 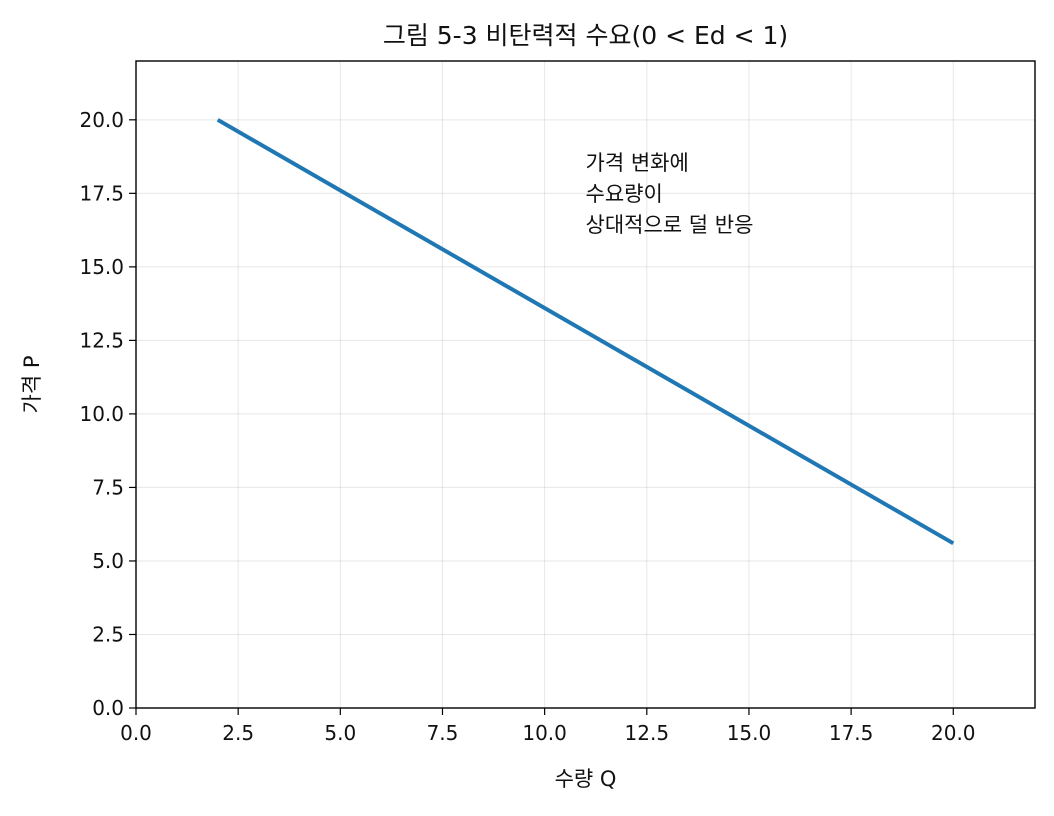 What do you see at coordinates (108, 561) in the screenshot?
I see `y-tick-label: 5.0` at bounding box center [108, 561].